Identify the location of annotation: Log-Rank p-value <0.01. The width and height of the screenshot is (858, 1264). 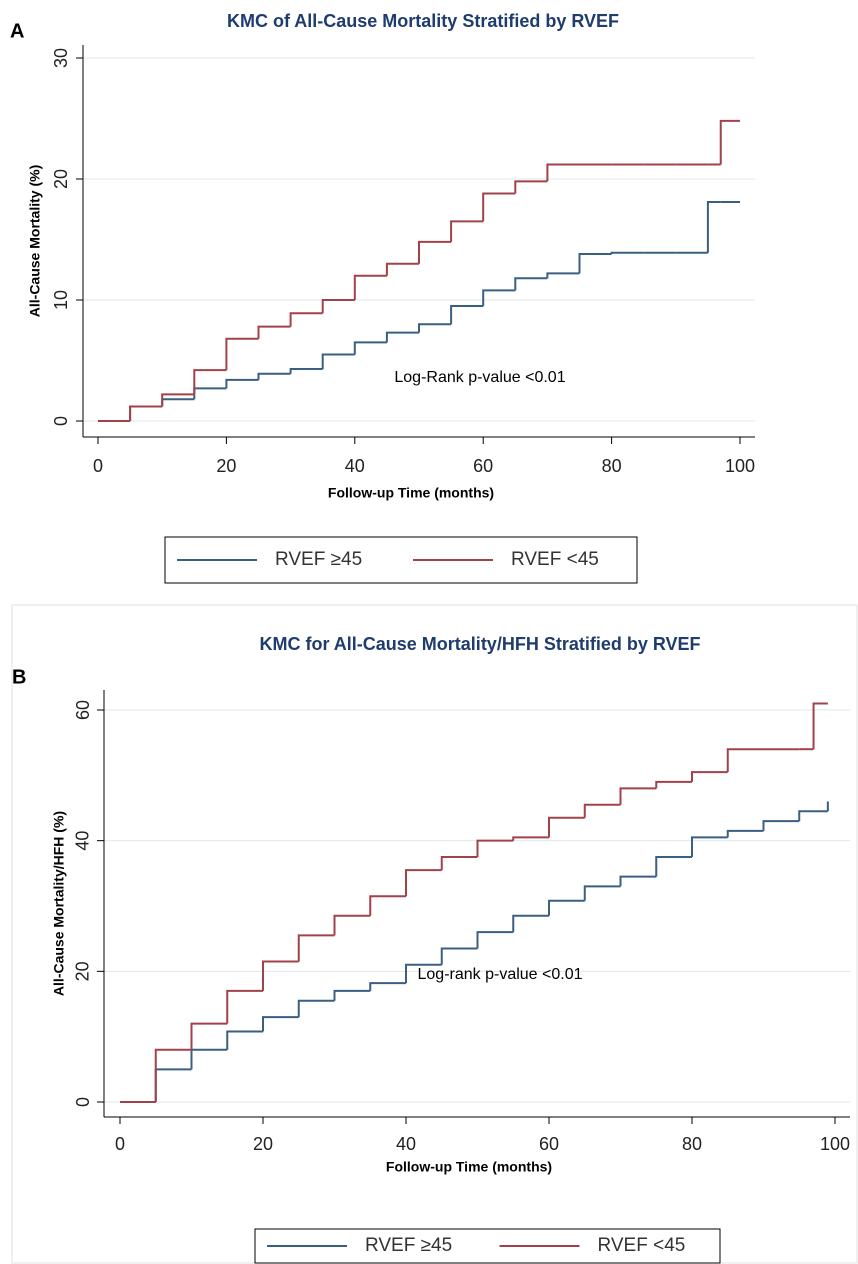
(479, 377).